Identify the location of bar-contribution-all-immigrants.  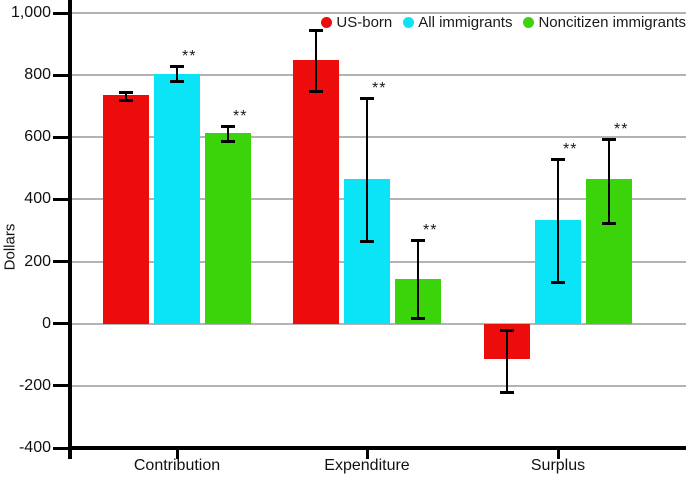
(177, 198).